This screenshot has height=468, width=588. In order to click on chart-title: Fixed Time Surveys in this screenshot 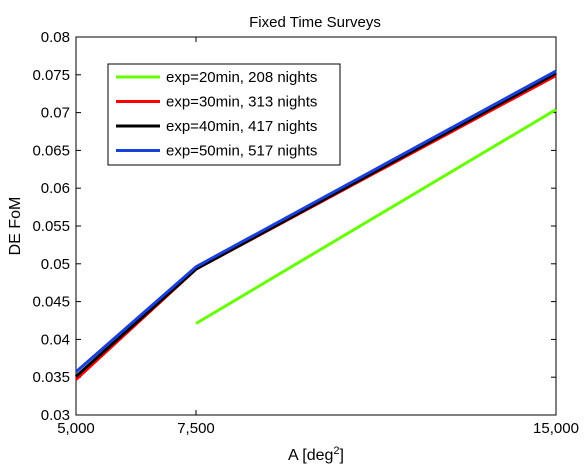, I will do `click(315, 22)`.